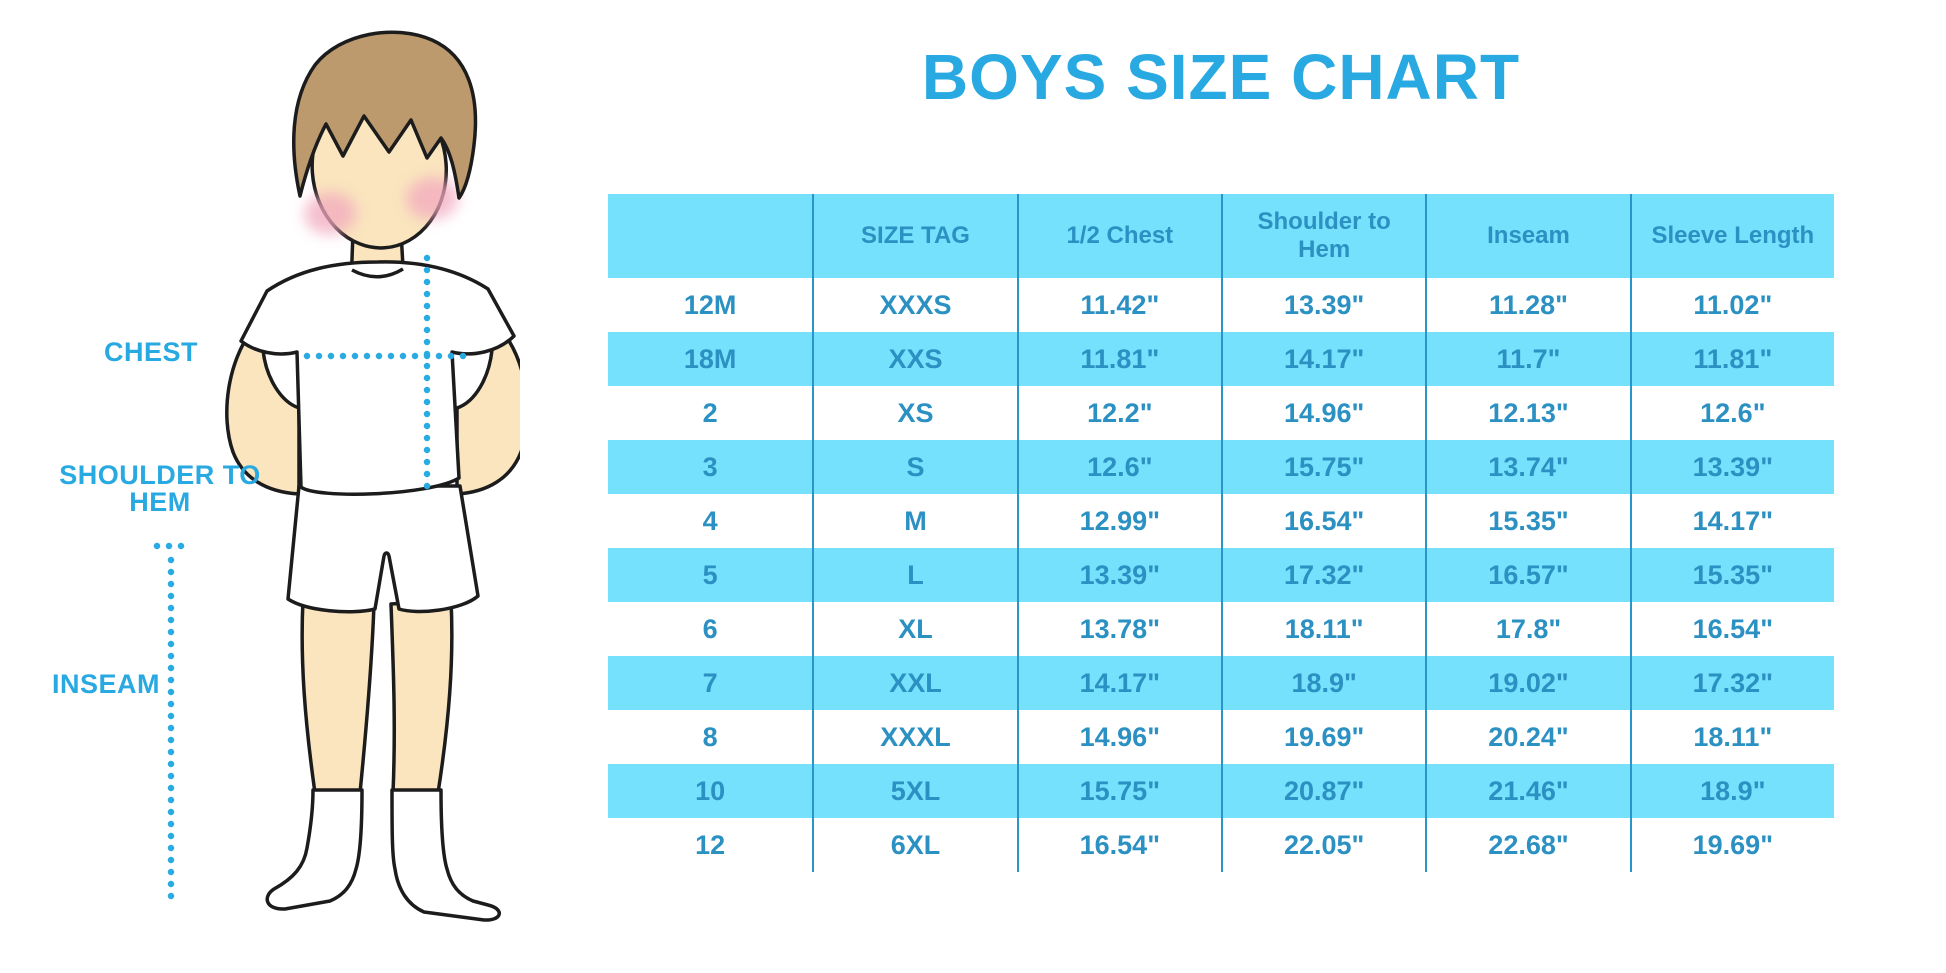 The height and width of the screenshot is (973, 1946). What do you see at coordinates (1527, 683) in the screenshot?
I see `table-cell: 19.02"` at bounding box center [1527, 683].